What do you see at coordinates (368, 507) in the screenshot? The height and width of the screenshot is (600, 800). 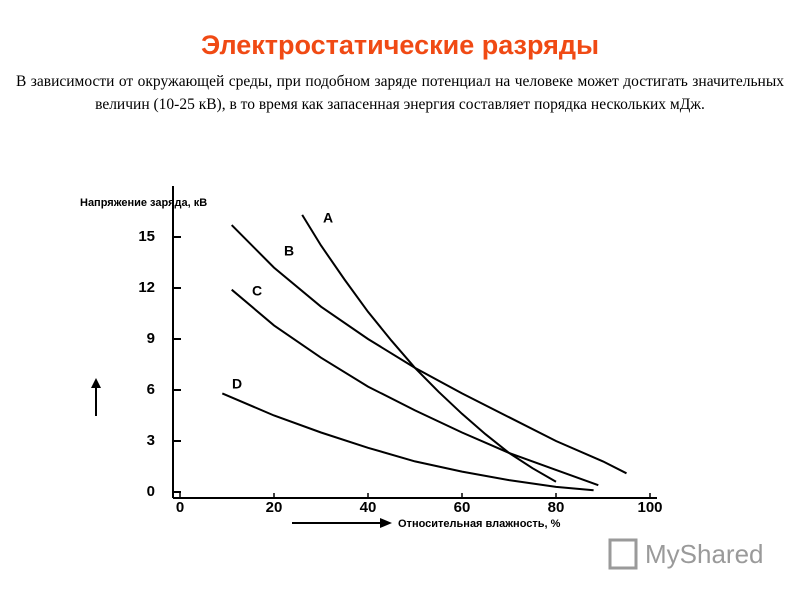 I see `x-tick-label: 40` at bounding box center [368, 507].